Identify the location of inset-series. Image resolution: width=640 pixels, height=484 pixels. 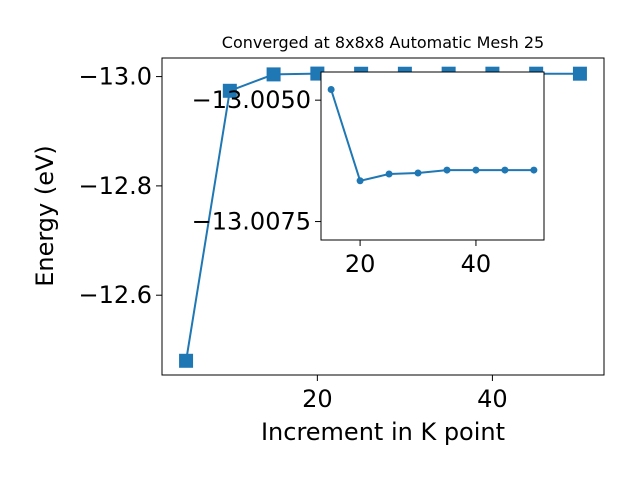
(432, 135).